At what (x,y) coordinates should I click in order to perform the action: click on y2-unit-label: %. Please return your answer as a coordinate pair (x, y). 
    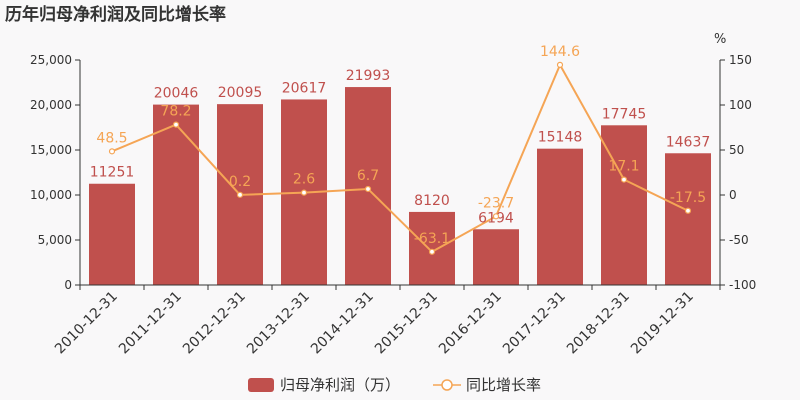
    Looking at the image, I should click on (720, 39).